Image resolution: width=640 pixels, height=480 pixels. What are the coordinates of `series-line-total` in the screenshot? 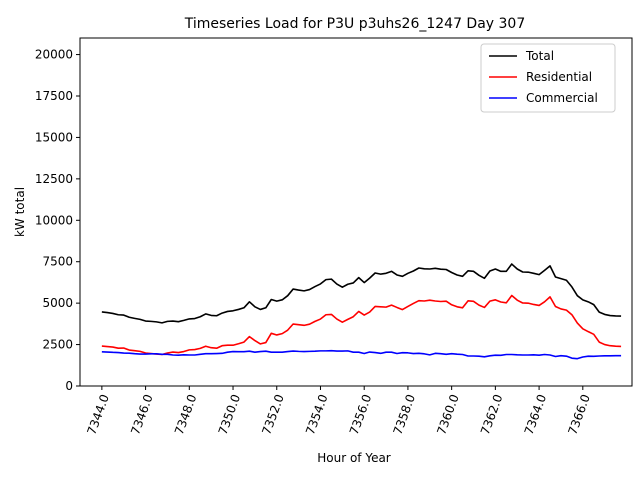 It's located at (361, 293).